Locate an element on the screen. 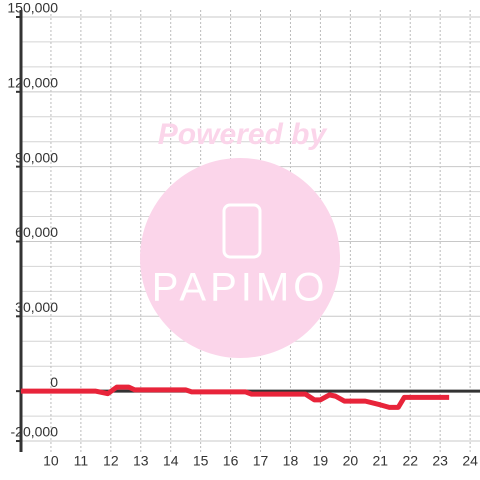  data-line is located at coordinates (235, 397).